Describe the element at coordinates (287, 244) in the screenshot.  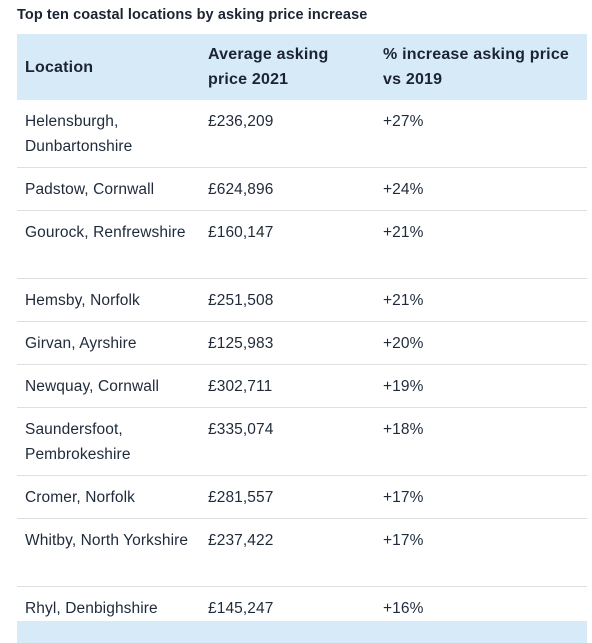
I see `cell-price: £160,147` at that location.